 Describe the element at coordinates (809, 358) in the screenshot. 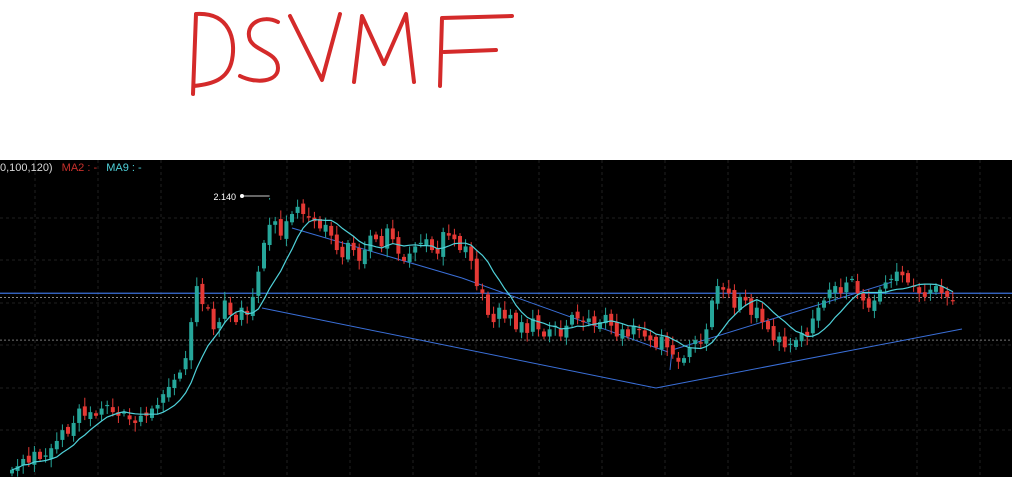

I see `trend-line` at that location.